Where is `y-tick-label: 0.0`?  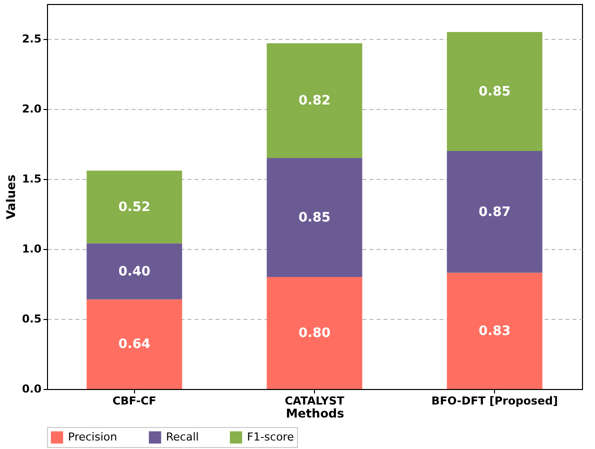 y-tick-label: 0.0 is located at coordinates (32, 389).